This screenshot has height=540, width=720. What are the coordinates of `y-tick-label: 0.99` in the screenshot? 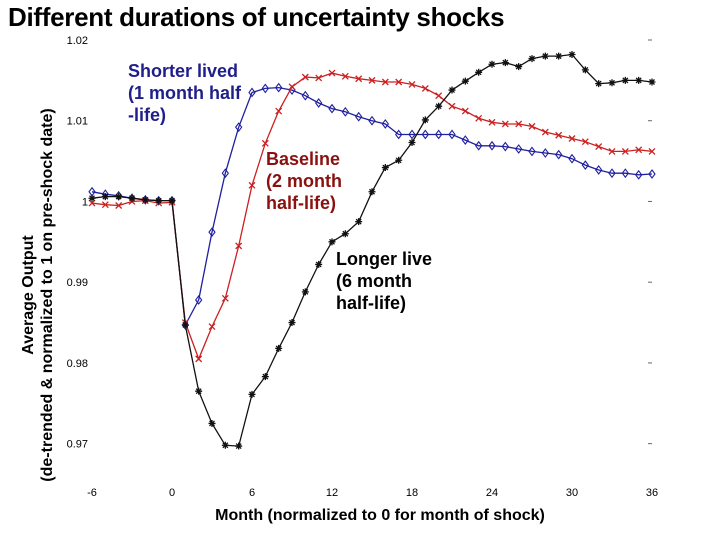 It's located at (77, 283).